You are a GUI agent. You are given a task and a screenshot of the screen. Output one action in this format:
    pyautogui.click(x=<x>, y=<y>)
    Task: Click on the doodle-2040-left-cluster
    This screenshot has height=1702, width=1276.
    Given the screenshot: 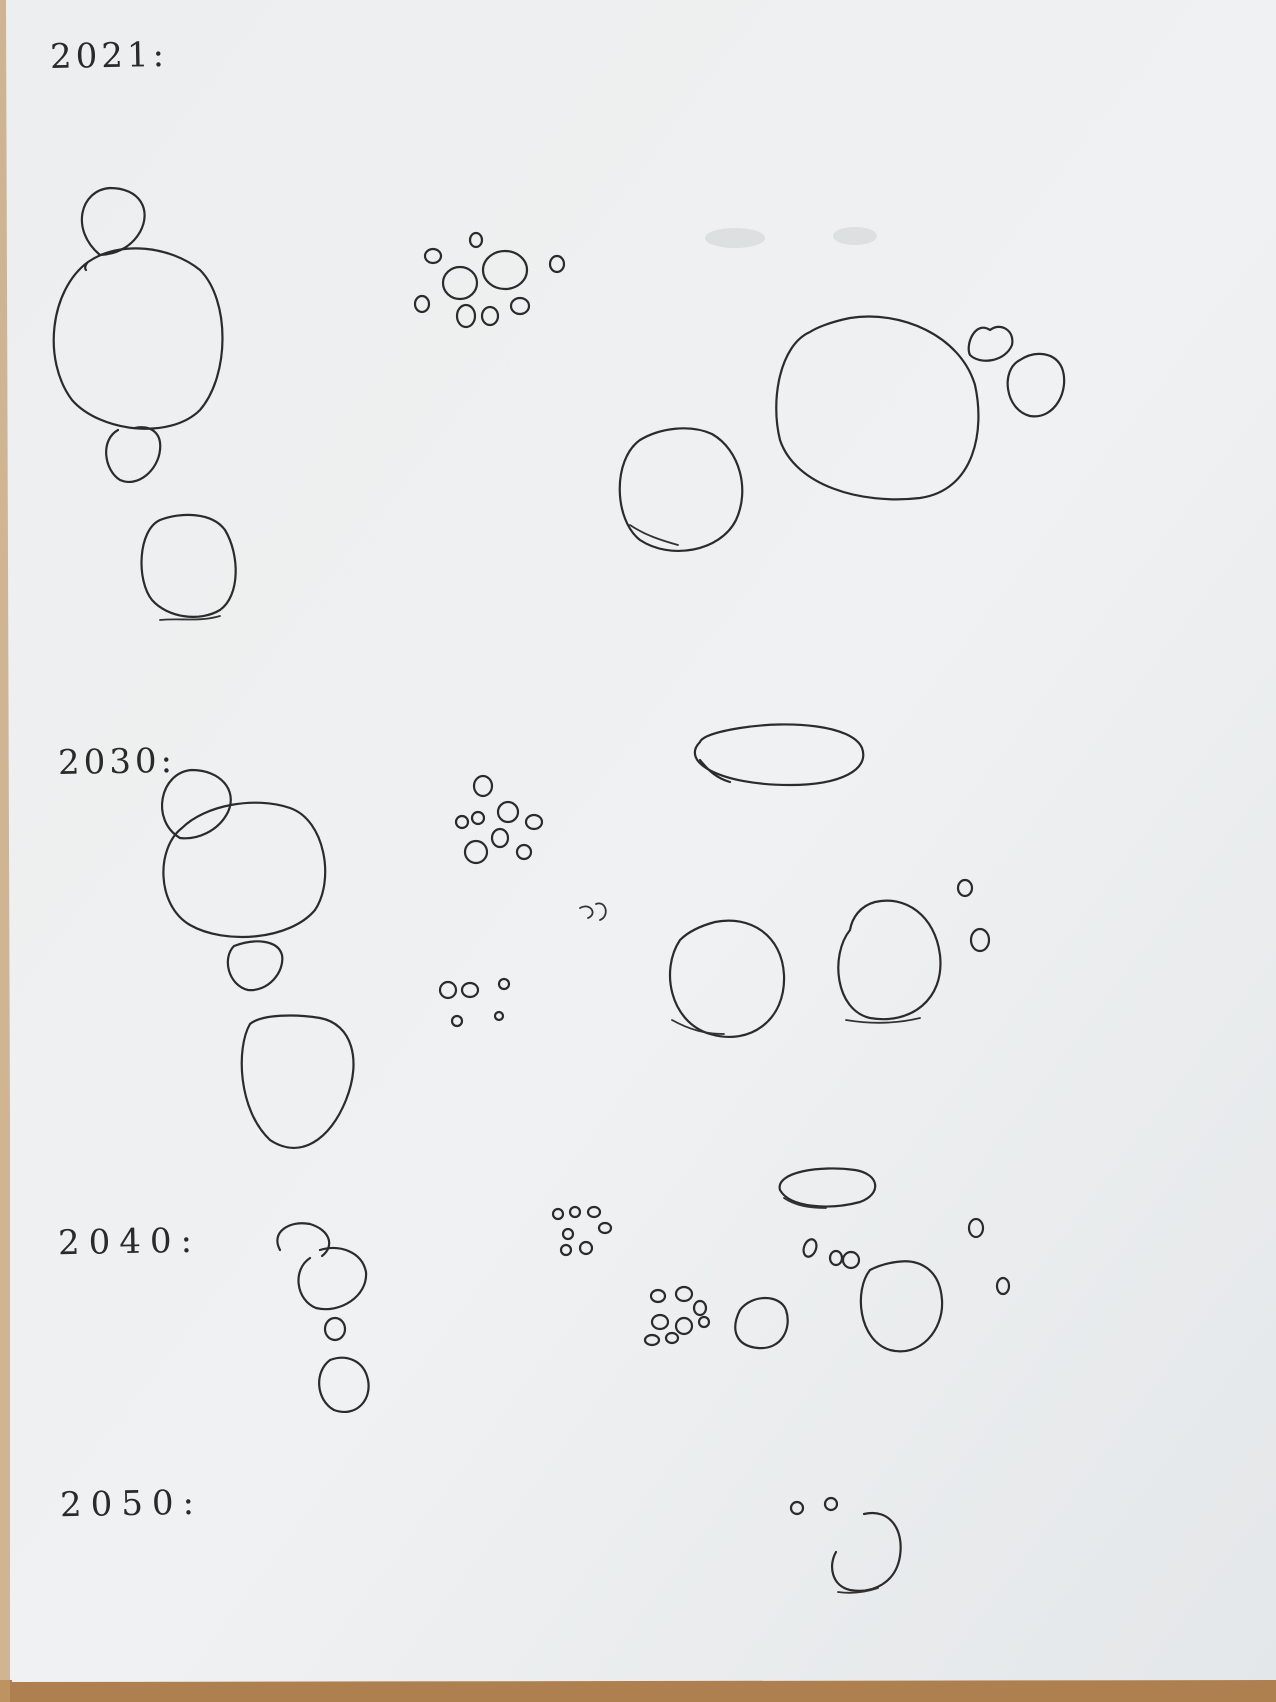 What is the action you would take?
    pyautogui.click(x=323, y=1317)
    